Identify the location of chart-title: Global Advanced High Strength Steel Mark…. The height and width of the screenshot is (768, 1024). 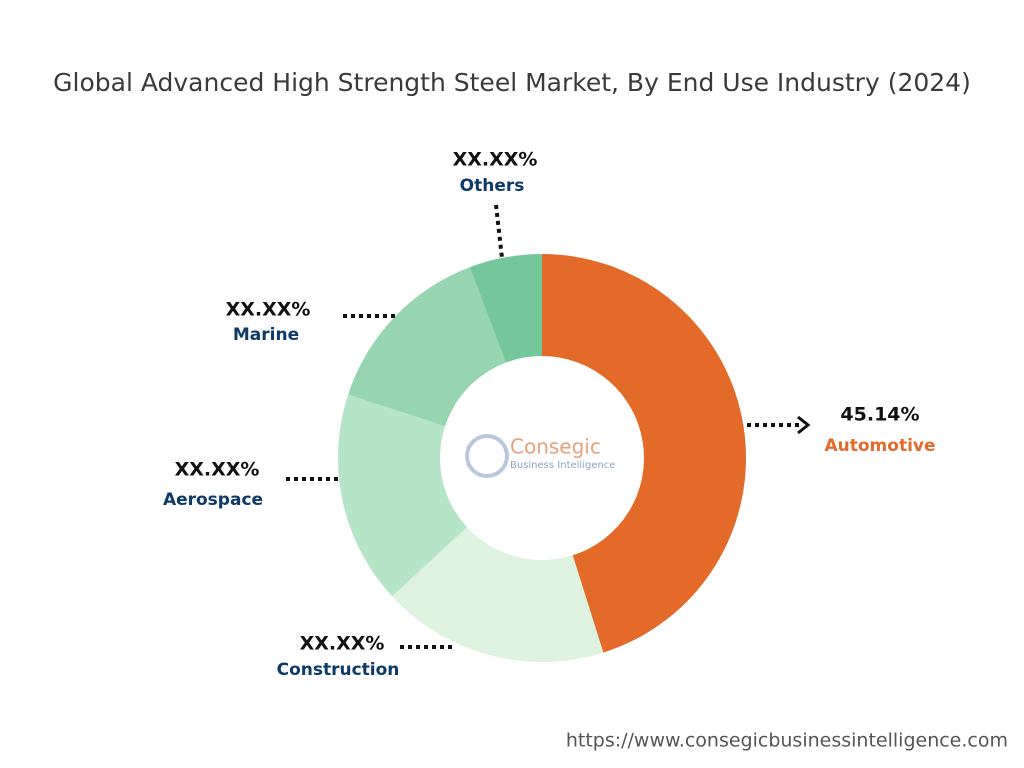
(512, 82).